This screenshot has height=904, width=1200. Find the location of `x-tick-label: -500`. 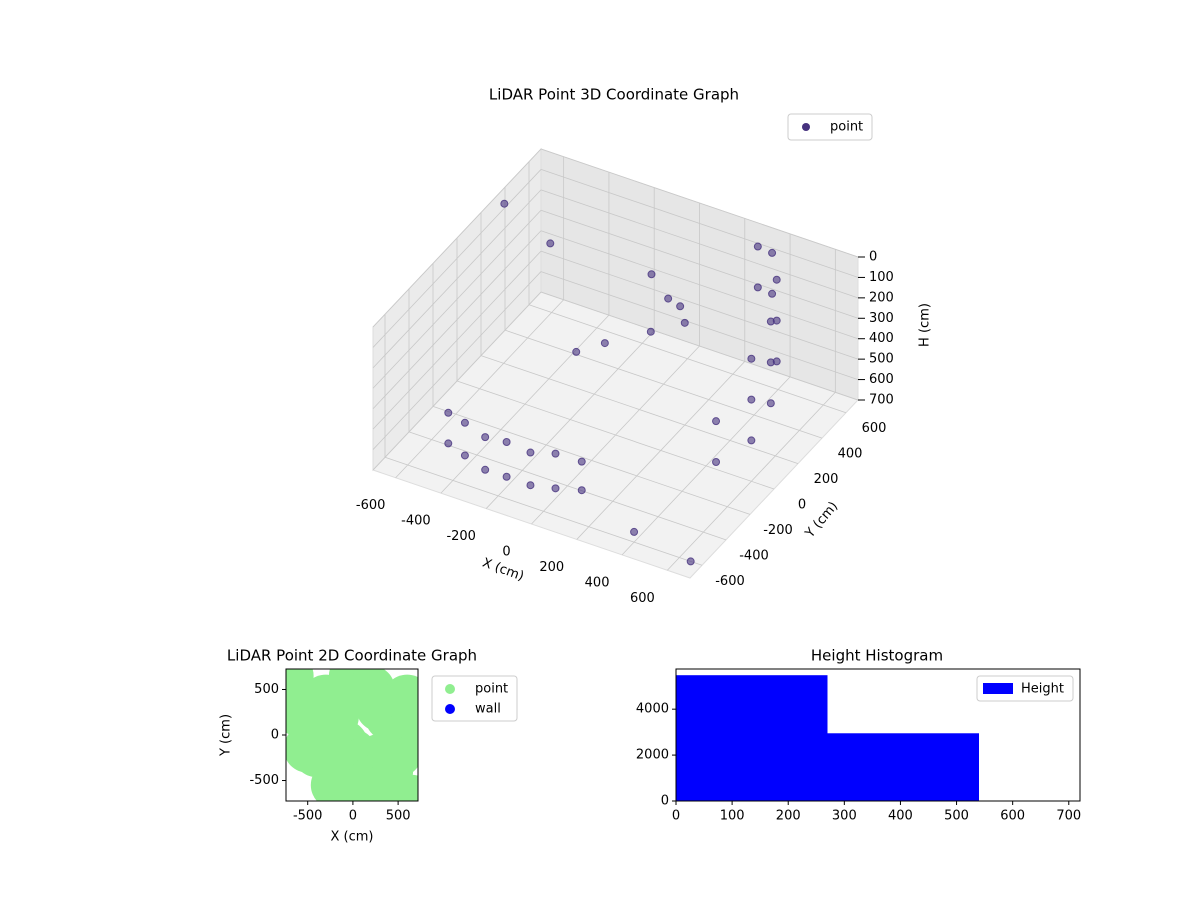

x-tick-label: -500 is located at coordinates (308, 816).